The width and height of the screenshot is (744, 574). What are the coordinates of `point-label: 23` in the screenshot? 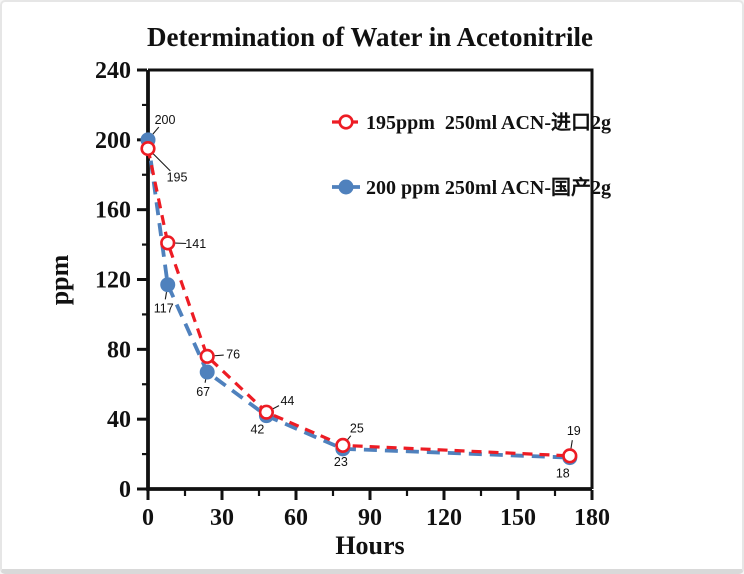 It's located at (341, 462).